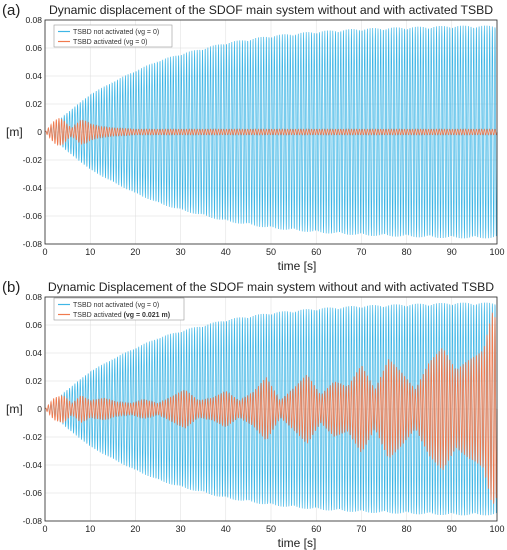 The height and width of the screenshot is (550, 507). Describe the element at coordinates (116, 305) in the screenshot. I see `legend-label-not-activated-b: TSBD not activated (vg = 0)` at that location.